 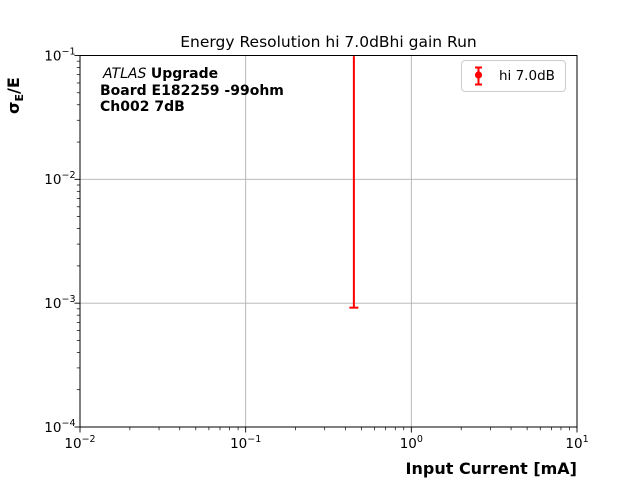 What do you see at coordinates (59, 303) in the screenshot?
I see `y-tick-label: 10⁻³` at bounding box center [59, 303].